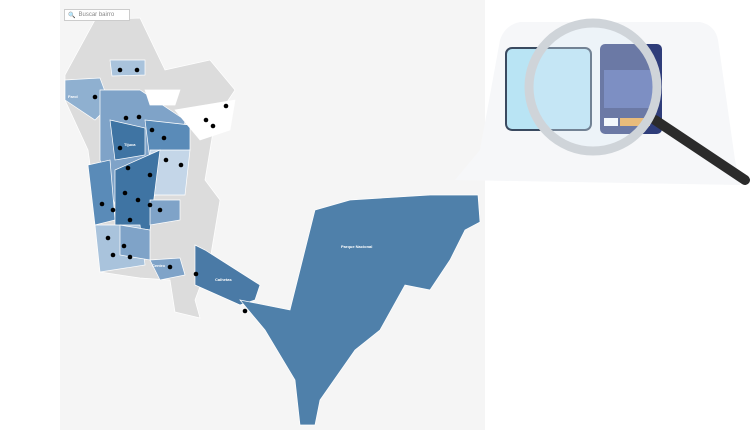 The image size is (750, 430). What do you see at coordinates (158, 265) in the screenshot?
I see `label-centro: Centro` at bounding box center [158, 265].